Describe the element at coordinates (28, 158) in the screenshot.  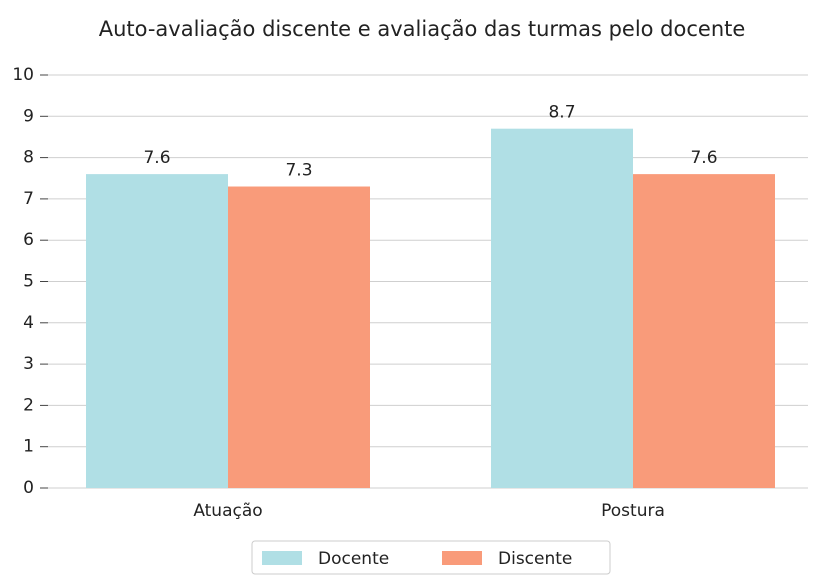
I see `y-tick-label: 8` at that location.